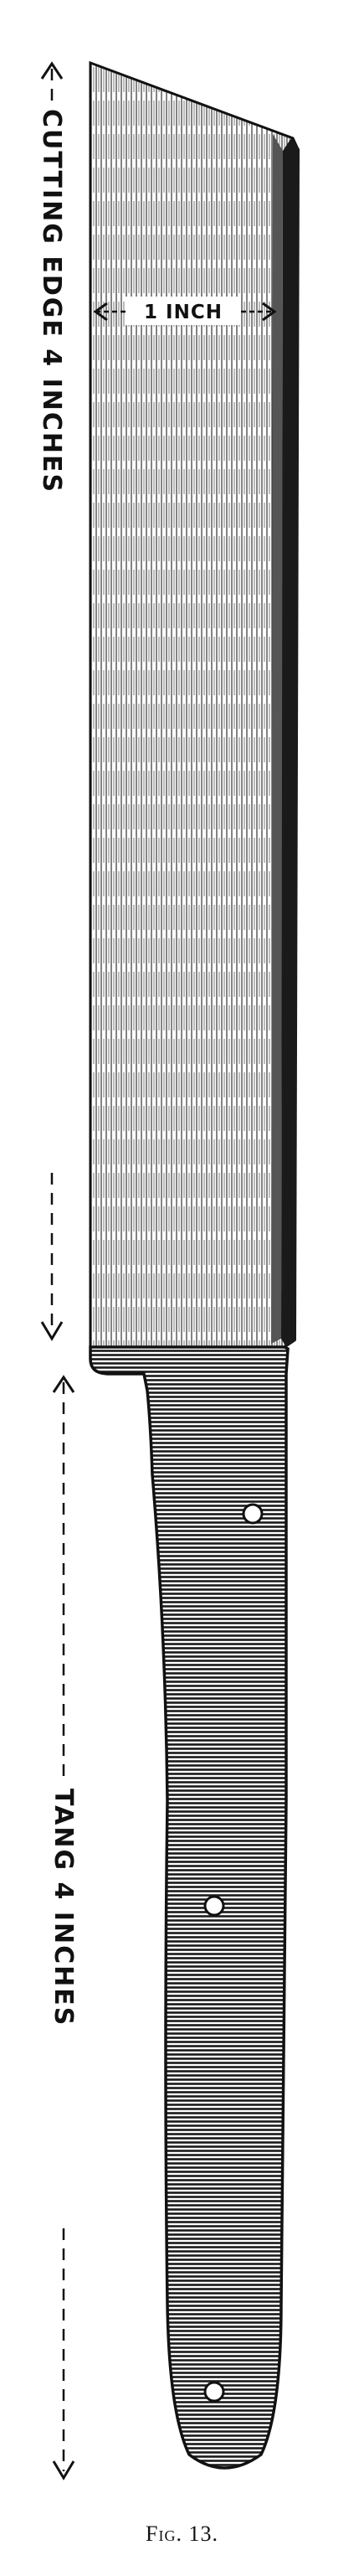 The height and width of the screenshot is (2576, 364). Describe the element at coordinates (63, 1384) in the screenshot. I see `tang-dimension-arrow-top` at that location.